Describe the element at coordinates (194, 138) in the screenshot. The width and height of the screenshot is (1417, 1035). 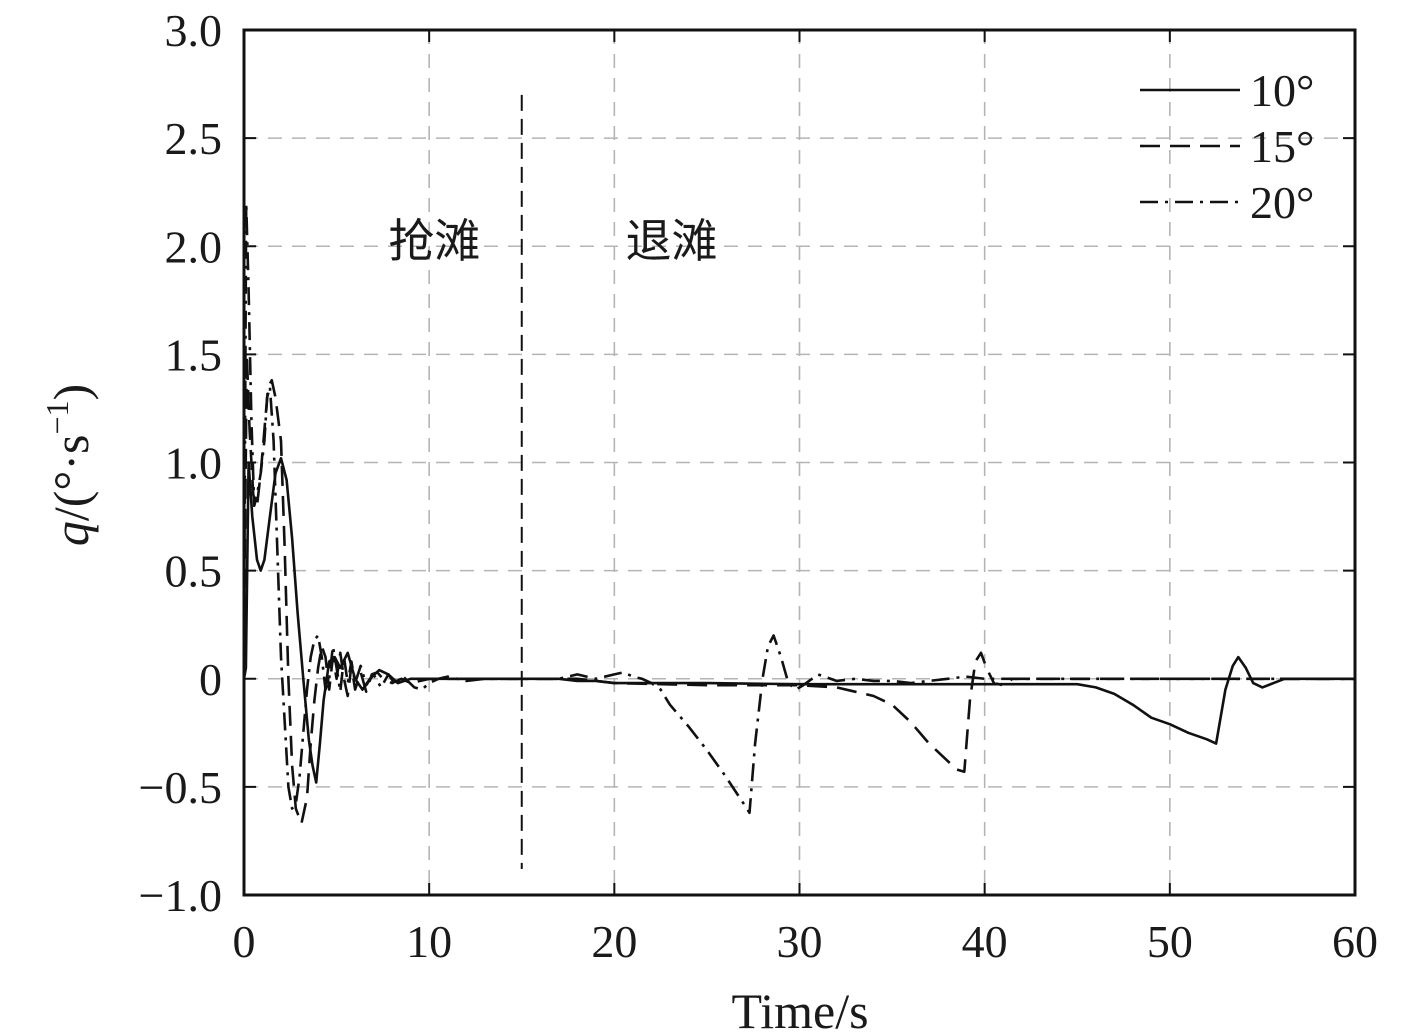
I see `y-tick-label: 2.5` at that location.